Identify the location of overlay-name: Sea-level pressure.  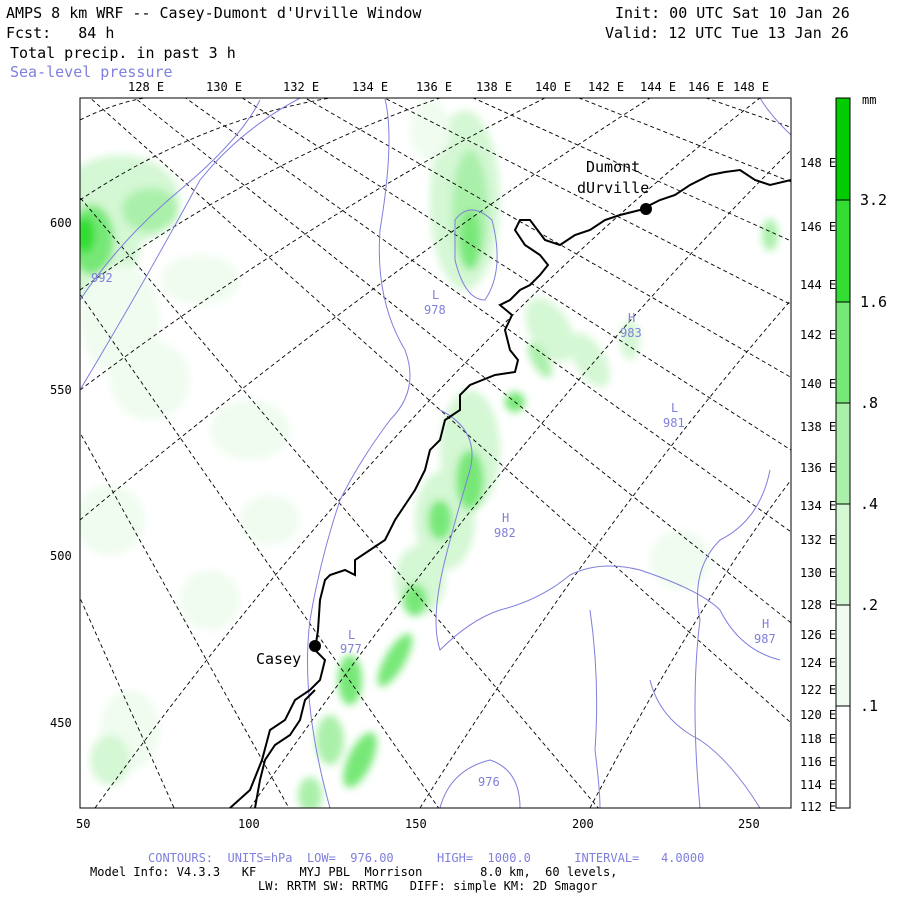
(91, 72).